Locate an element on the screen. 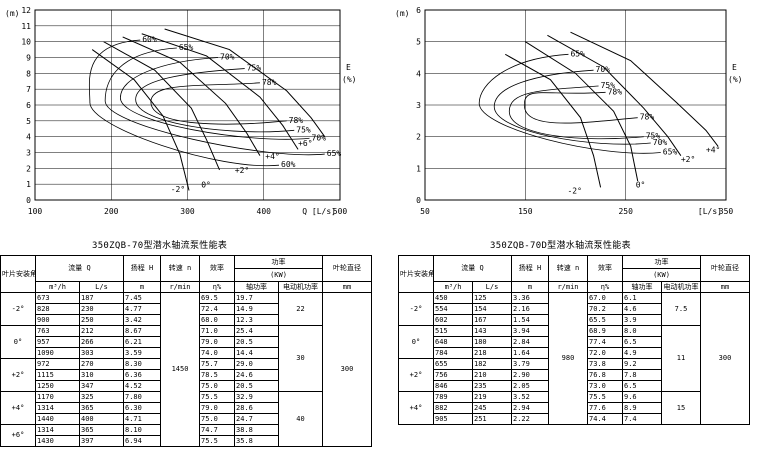 This screenshot has width=784, height=458. header-diameter: 叶轮直径 is located at coordinates (347, 268).